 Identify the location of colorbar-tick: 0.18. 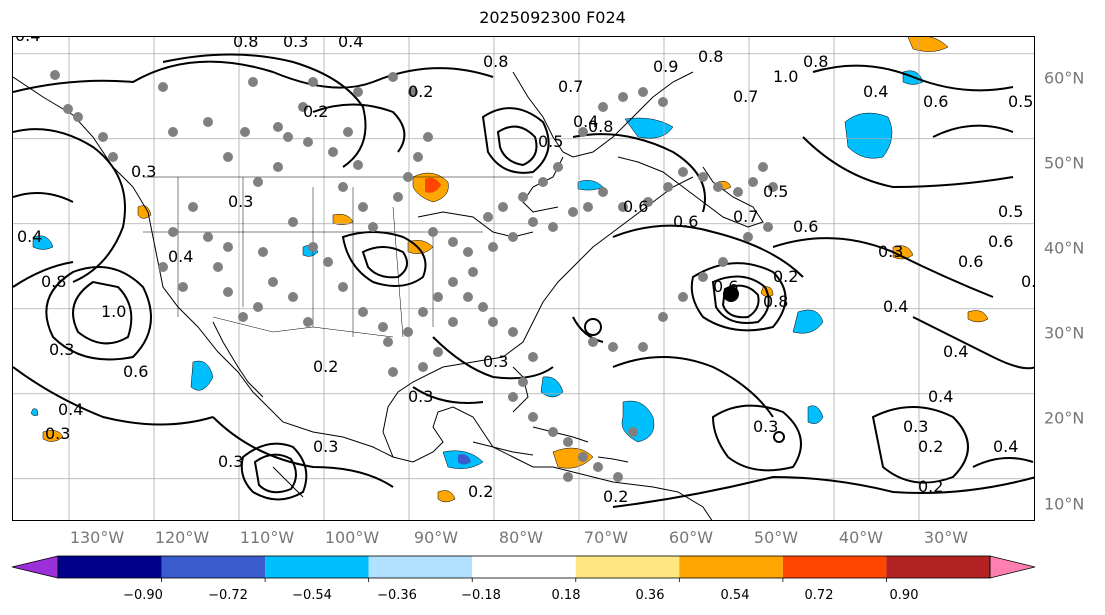
(566, 595).